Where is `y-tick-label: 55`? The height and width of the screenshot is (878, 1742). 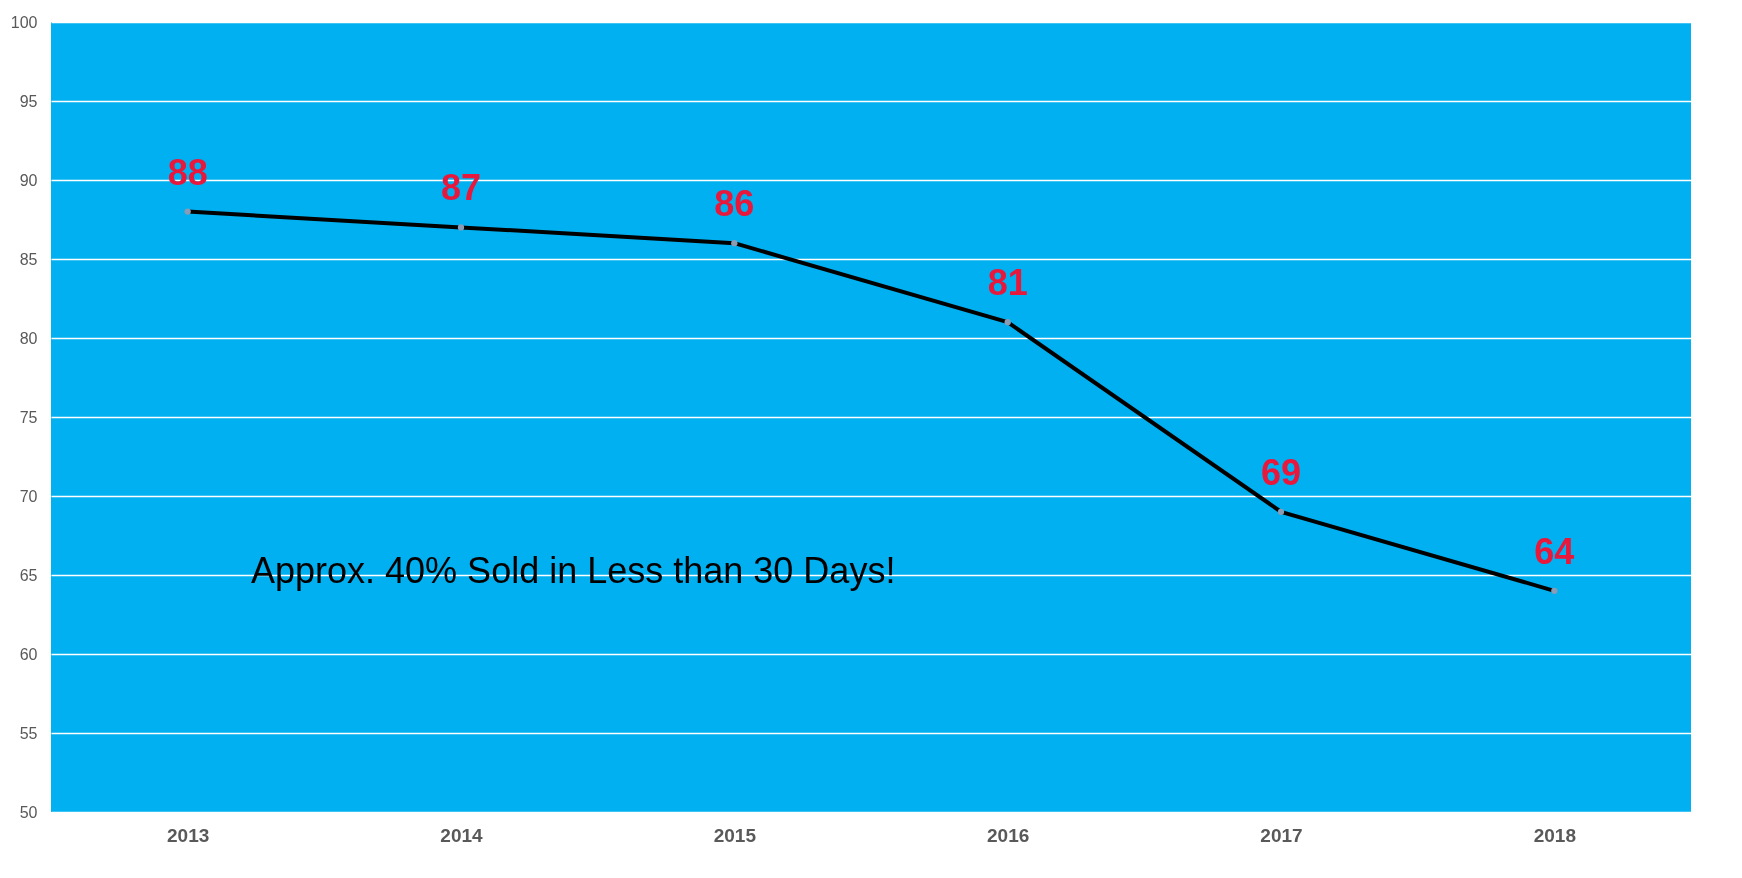
y-tick-label: 55 is located at coordinates (28, 733).